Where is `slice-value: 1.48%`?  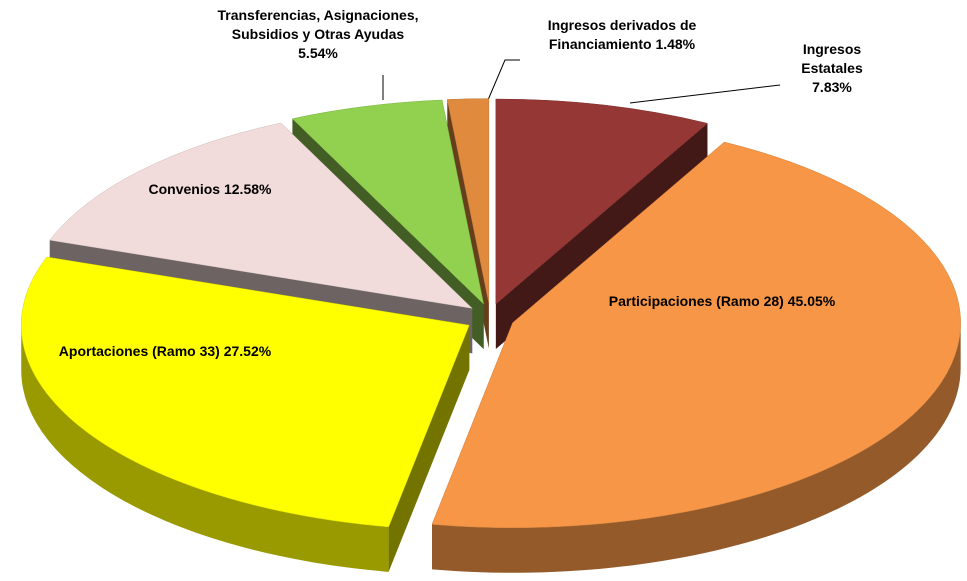
slice-value: 1.48% is located at coordinates (675, 44).